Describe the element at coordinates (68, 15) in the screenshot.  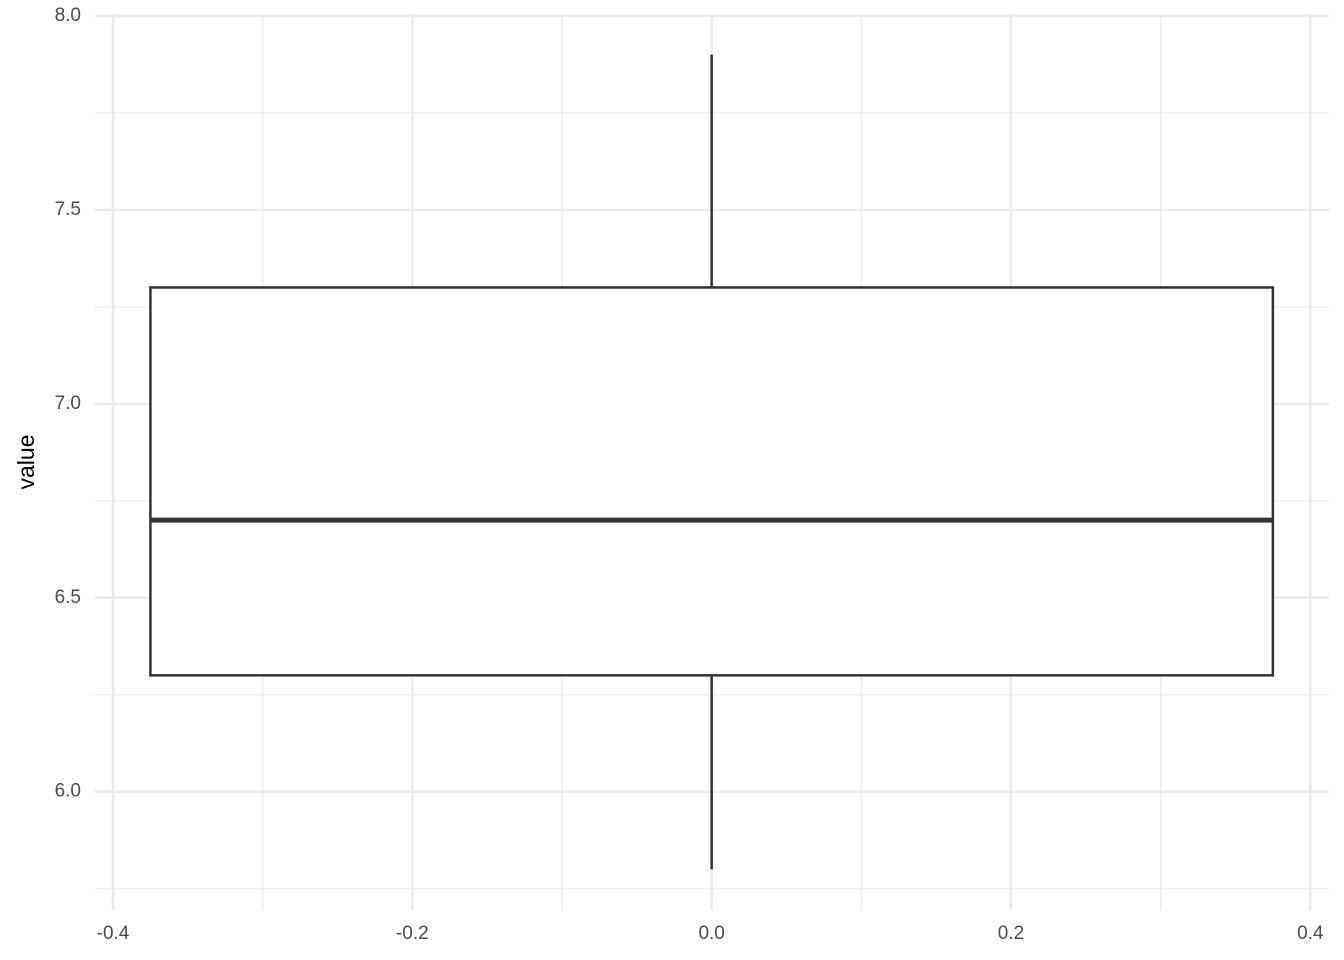
I see `y-tick-label: 8.0` at that location.